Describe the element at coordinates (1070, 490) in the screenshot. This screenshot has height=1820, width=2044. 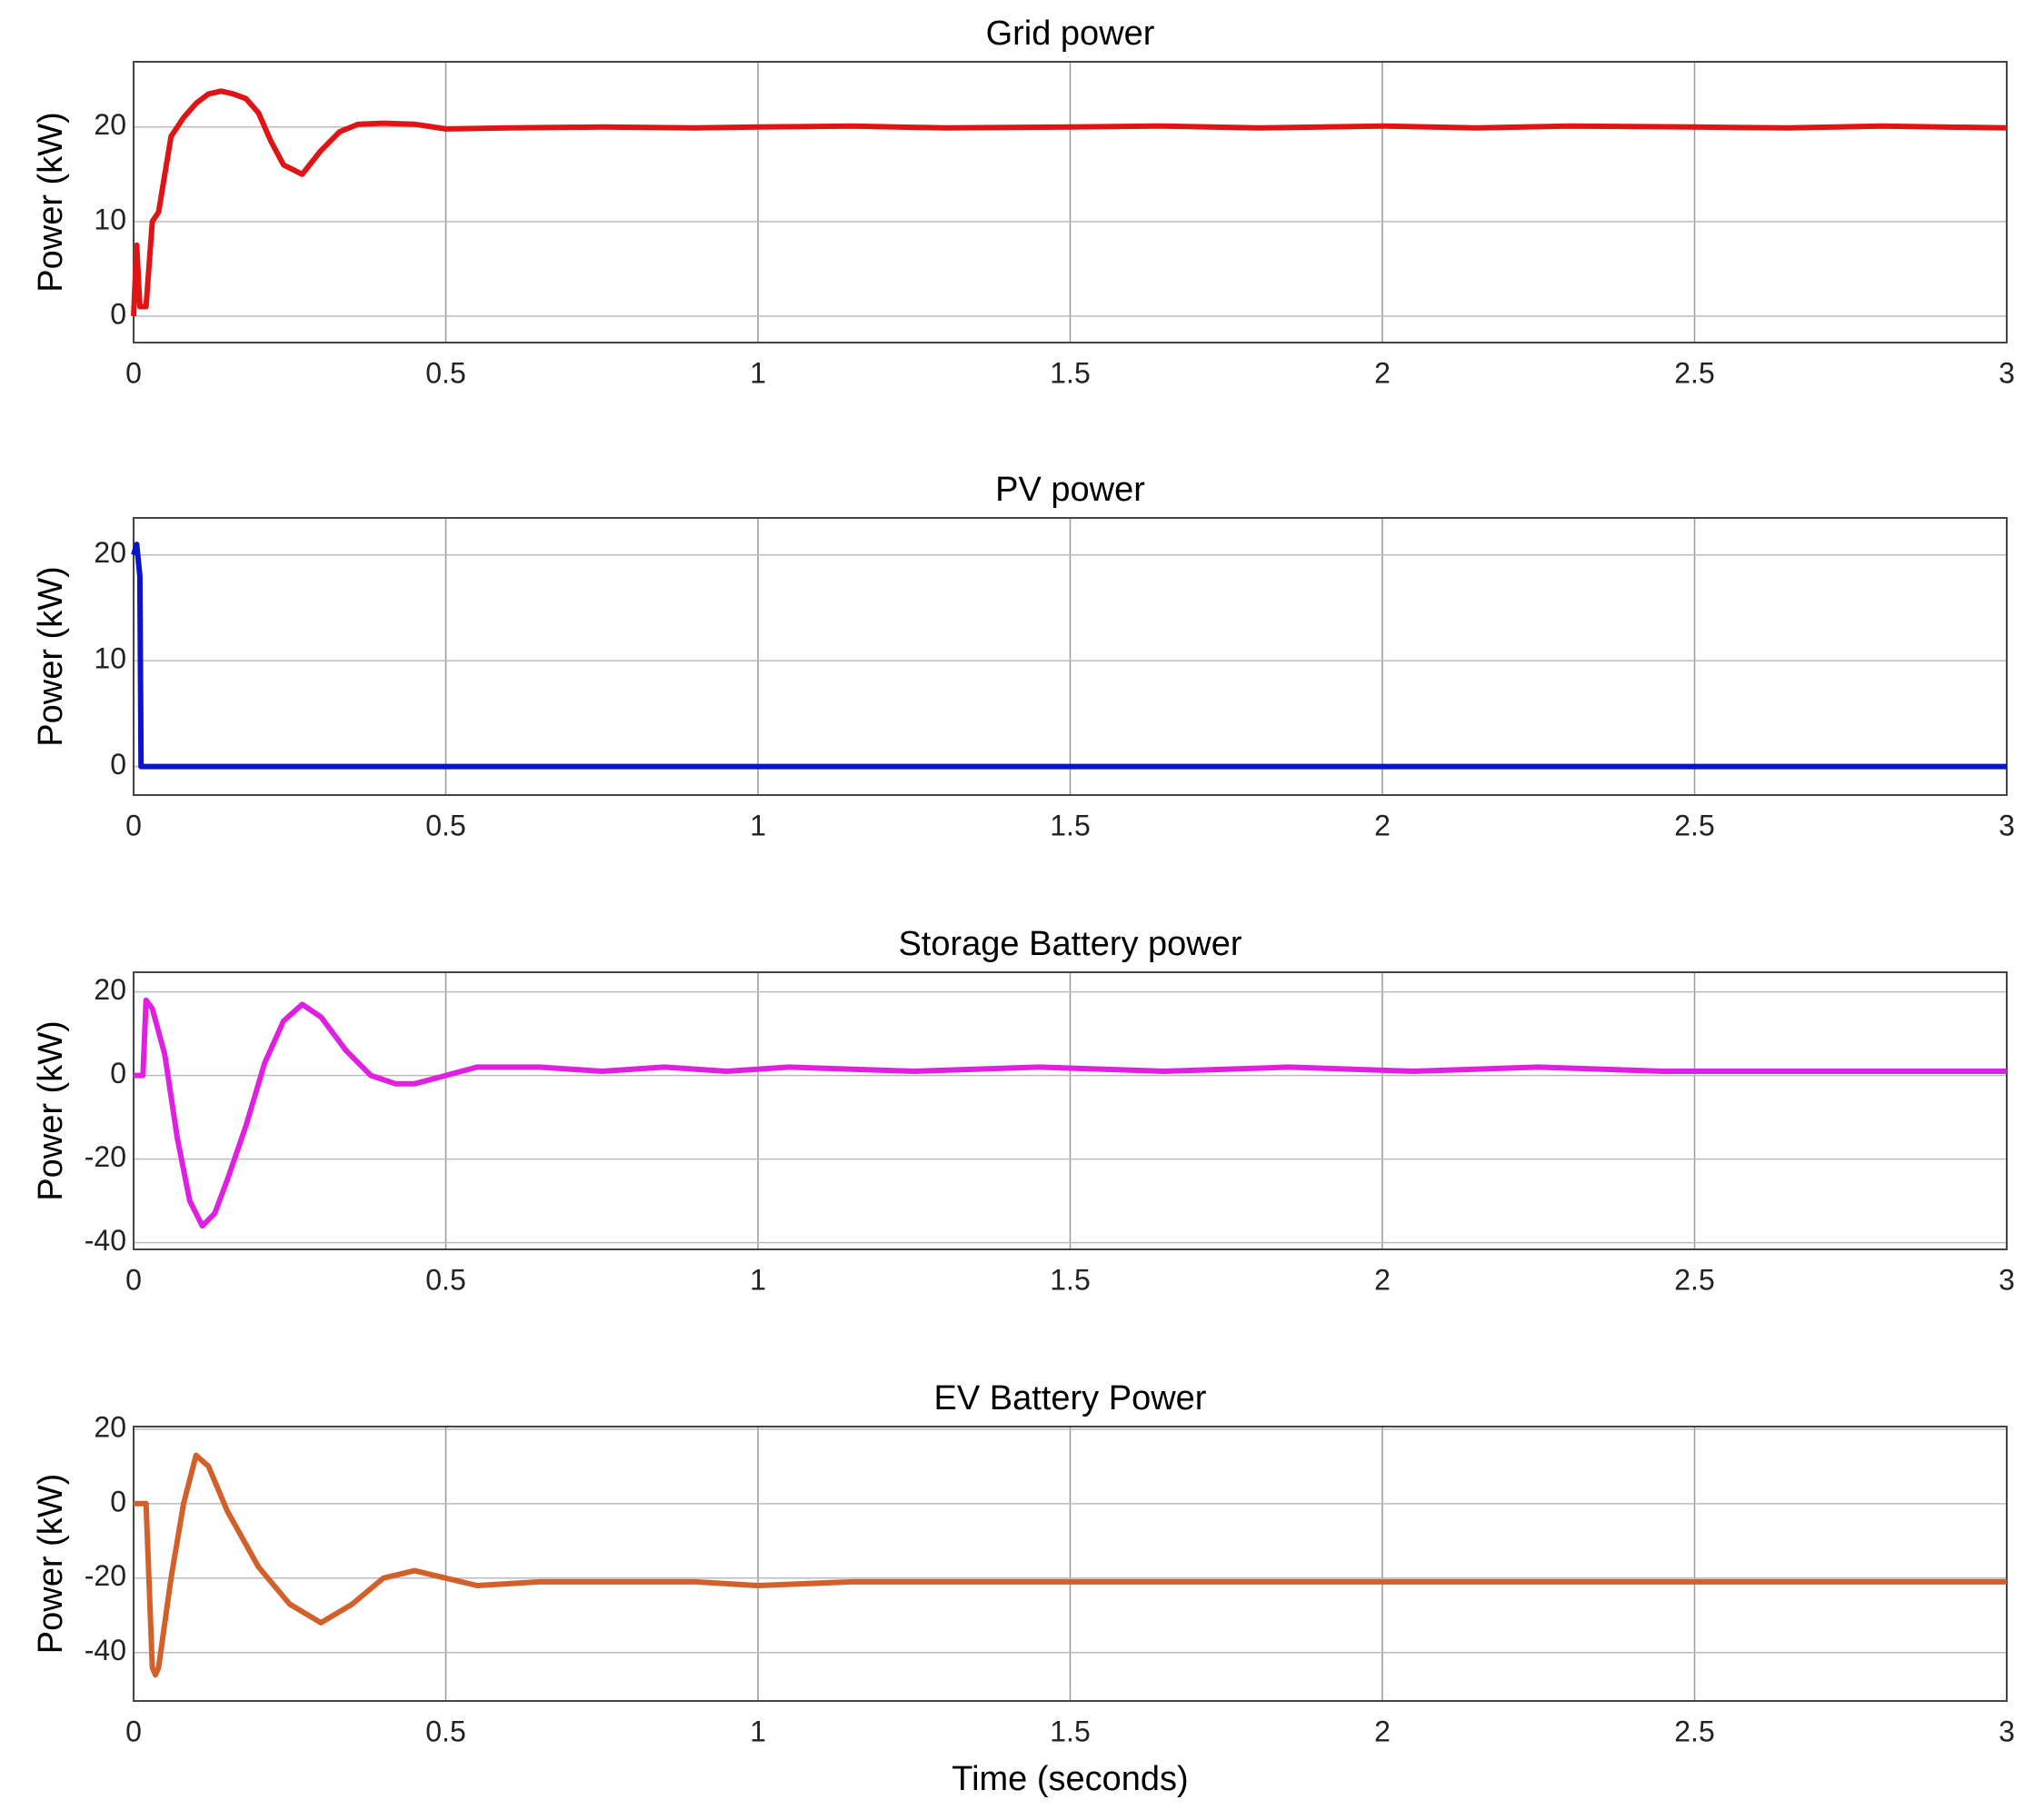
I see `chart-title: PV power` at that location.